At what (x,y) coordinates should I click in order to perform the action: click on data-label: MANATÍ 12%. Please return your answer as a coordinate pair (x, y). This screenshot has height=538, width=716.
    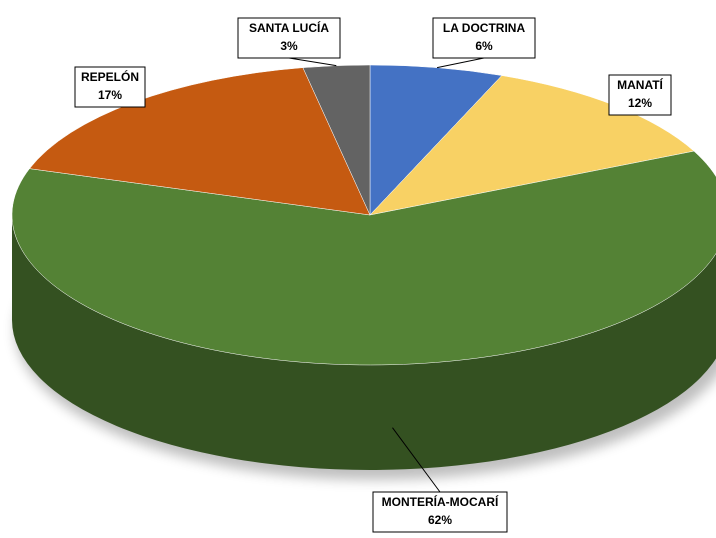
    Looking at the image, I should click on (640, 95).